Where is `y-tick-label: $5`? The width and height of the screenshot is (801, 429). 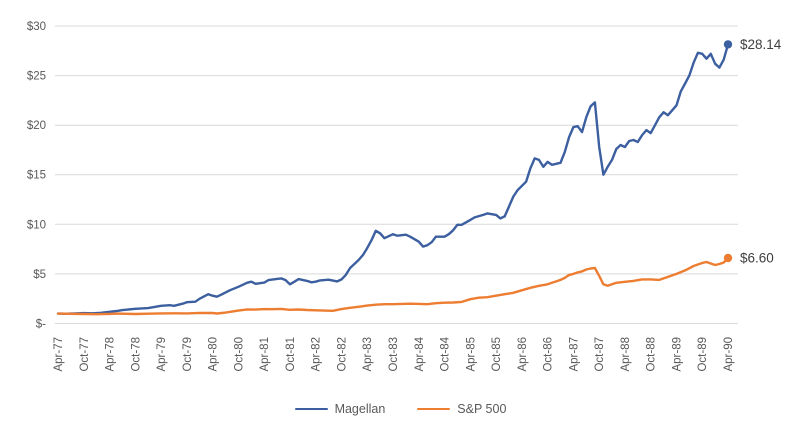
y-tick-label: $5 is located at coordinates (39, 275).